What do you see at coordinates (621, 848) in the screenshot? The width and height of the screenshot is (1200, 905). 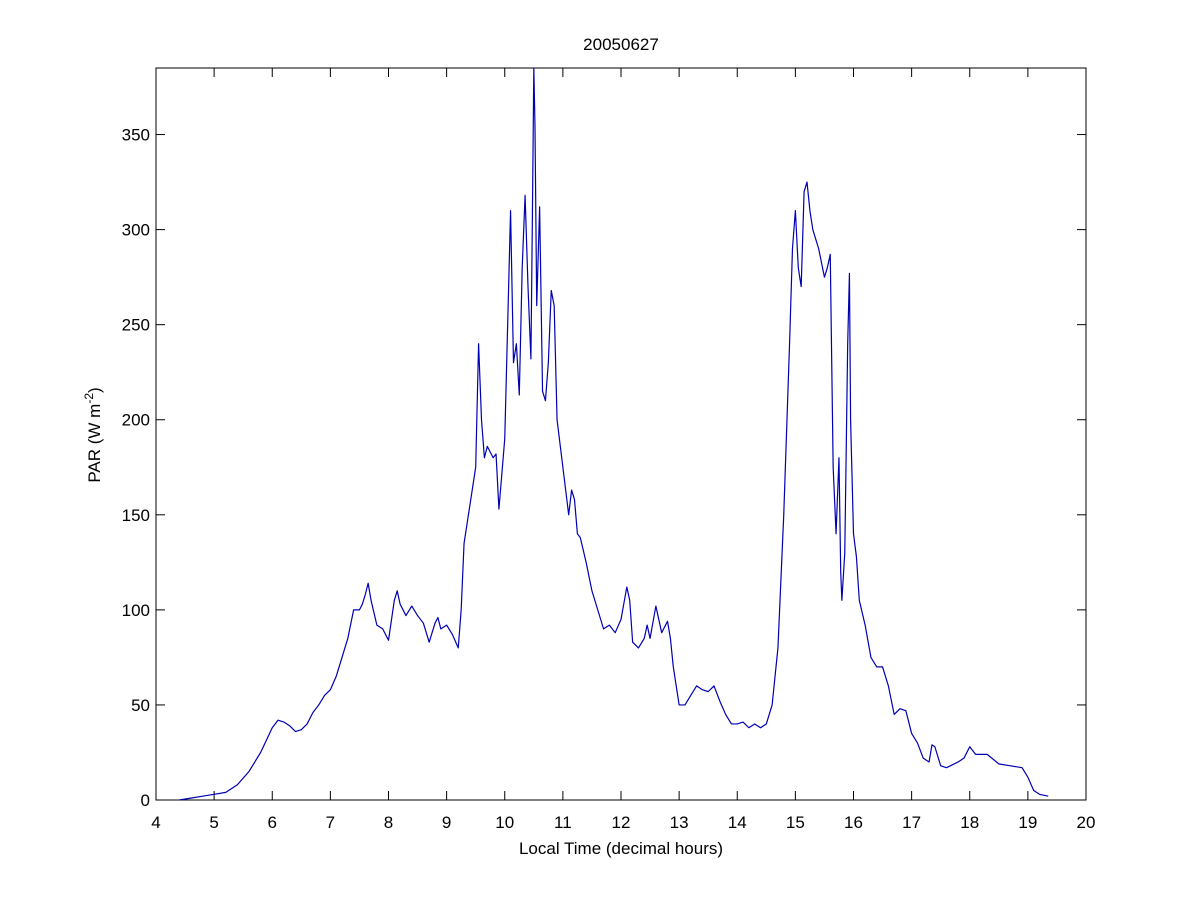 I see `x-axis-label: Local Time (decimal hours)` at bounding box center [621, 848].